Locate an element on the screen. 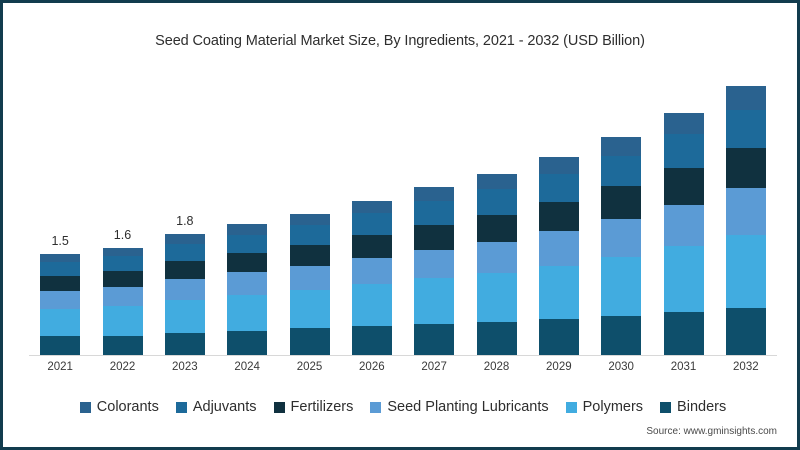  legend-swatch-icon is located at coordinates (181, 407).